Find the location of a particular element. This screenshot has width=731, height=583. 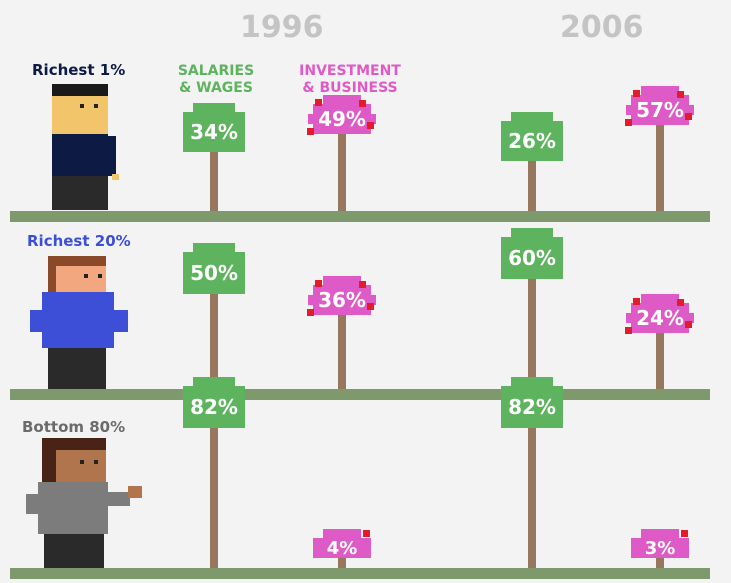

value-label-bottom-80-salaries-1996: 82% is located at coordinates (214, 407).